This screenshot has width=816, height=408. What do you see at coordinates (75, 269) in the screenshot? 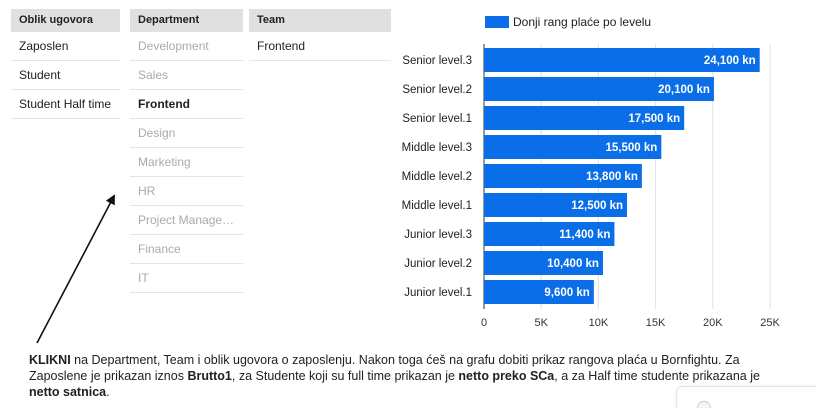
I see `arrow-line` at bounding box center [75, 269].